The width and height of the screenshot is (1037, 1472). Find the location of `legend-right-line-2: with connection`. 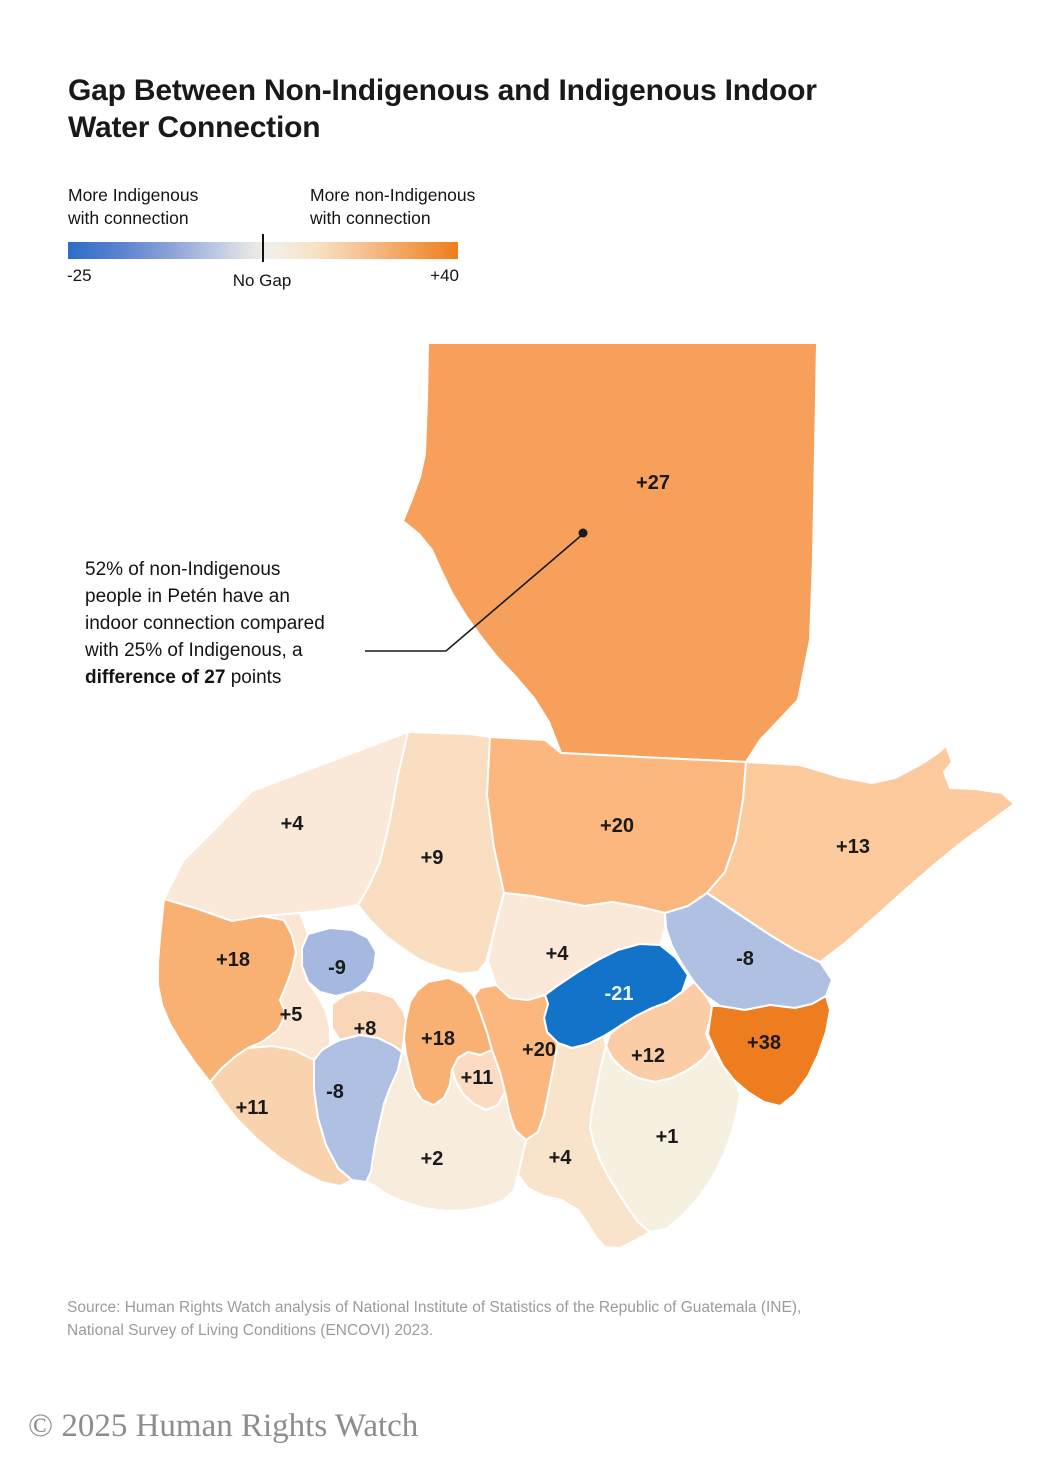

legend-right-line-2: with connection is located at coordinates (370, 218).